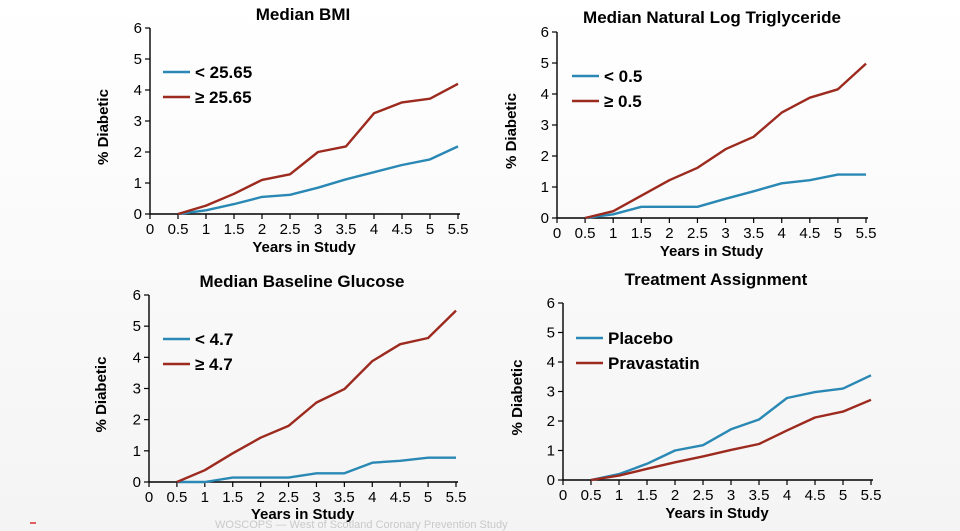 This screenshot has height=531, width=960. What do you see at coordinates (623, 76) in the screenshot?
I see `legend-label-1: < 0.5` at bounding box center [623, 76].